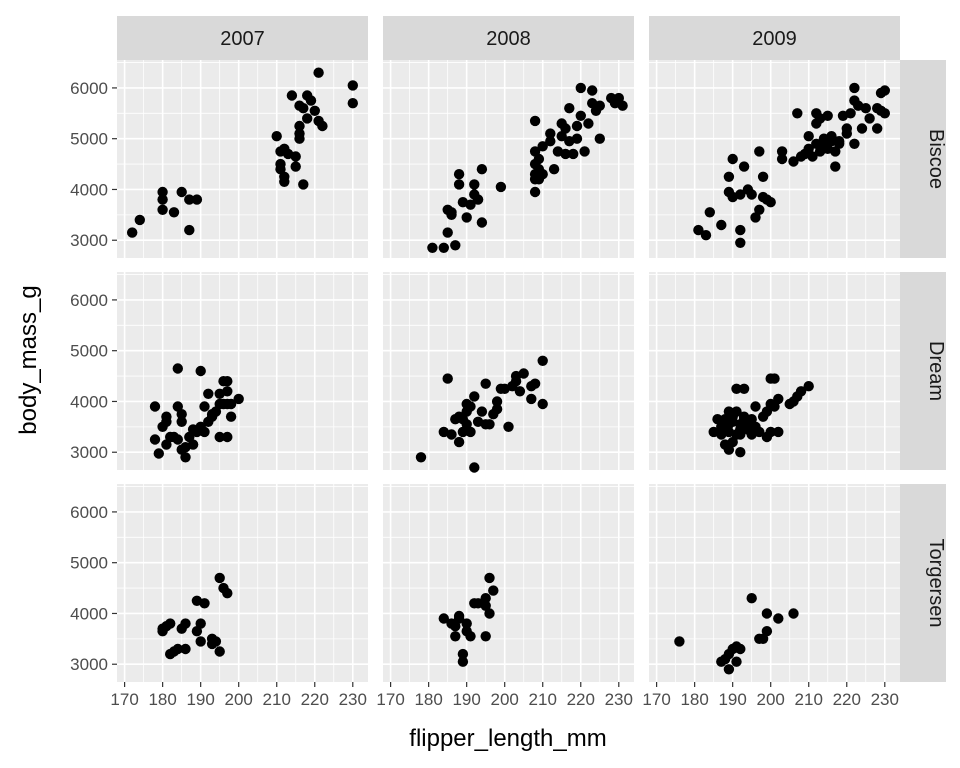  What do you see at coordinates (239, 699) in the screenshot?
I see `x-tick-label: 200` at bounding box center [239, 699].